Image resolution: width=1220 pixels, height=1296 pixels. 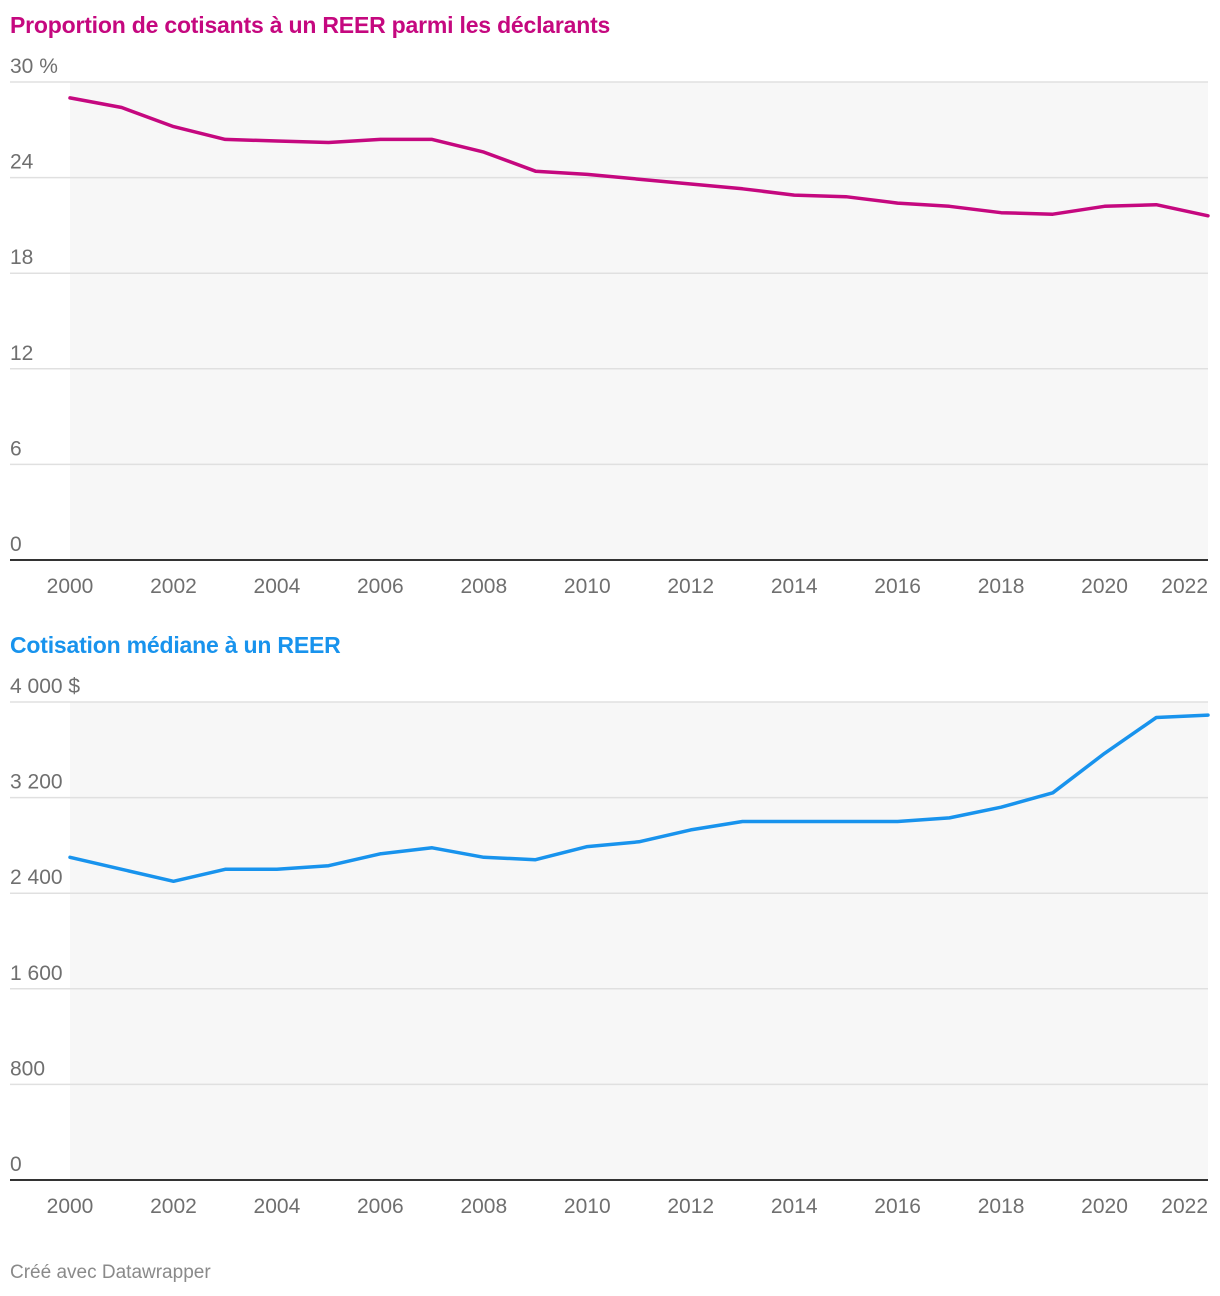 I want to click on x-tick-label-median: 2014, so click(x=794, y=1206).